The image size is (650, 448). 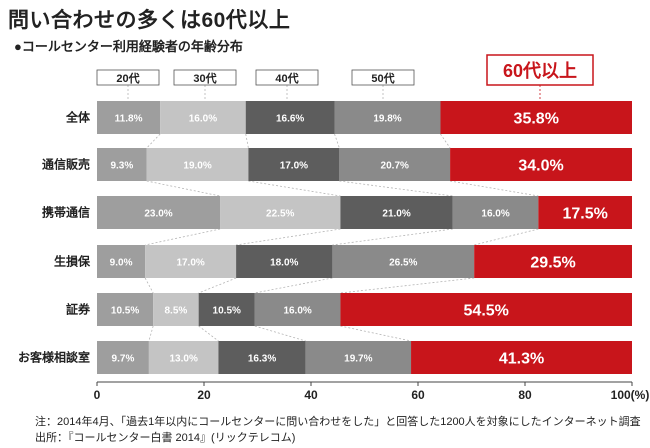 What do you see at coordinates (78, 309) in the screenshot?
I see `category-label: 証券` at bounding box center [78, 309].